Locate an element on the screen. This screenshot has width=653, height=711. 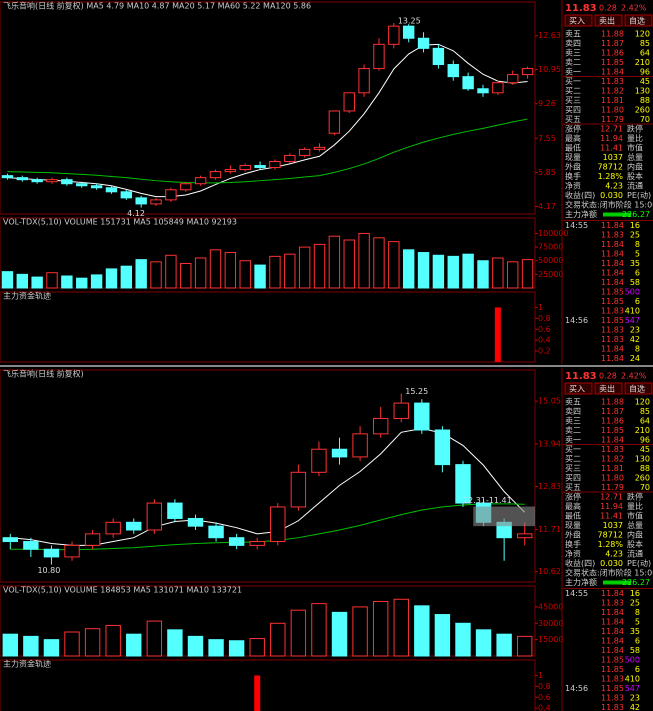
net-bar is located at coordinates (617, 582).